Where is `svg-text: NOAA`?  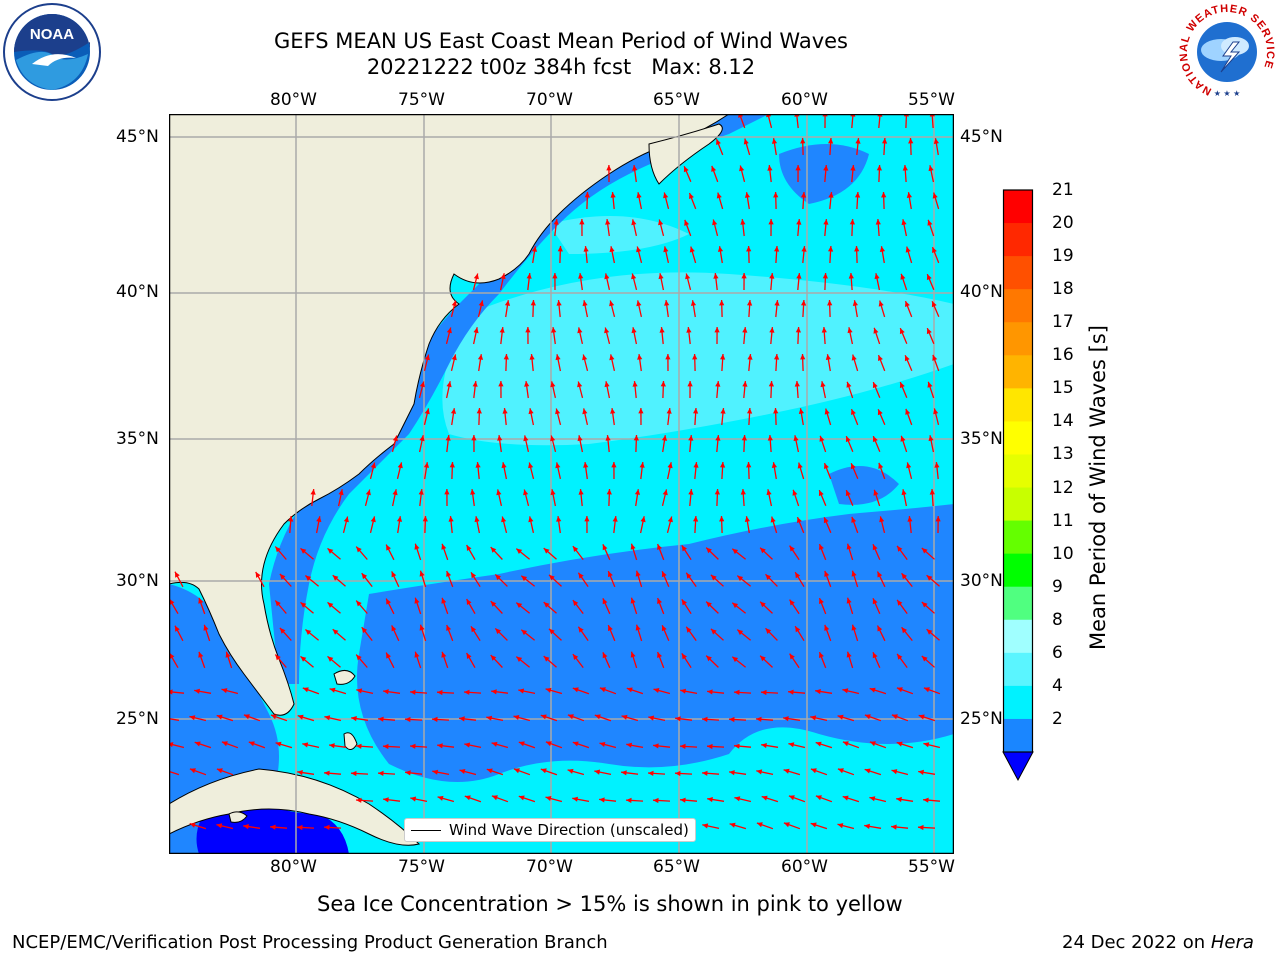
svg-text: NOAA is located at coordinates (52, 34).